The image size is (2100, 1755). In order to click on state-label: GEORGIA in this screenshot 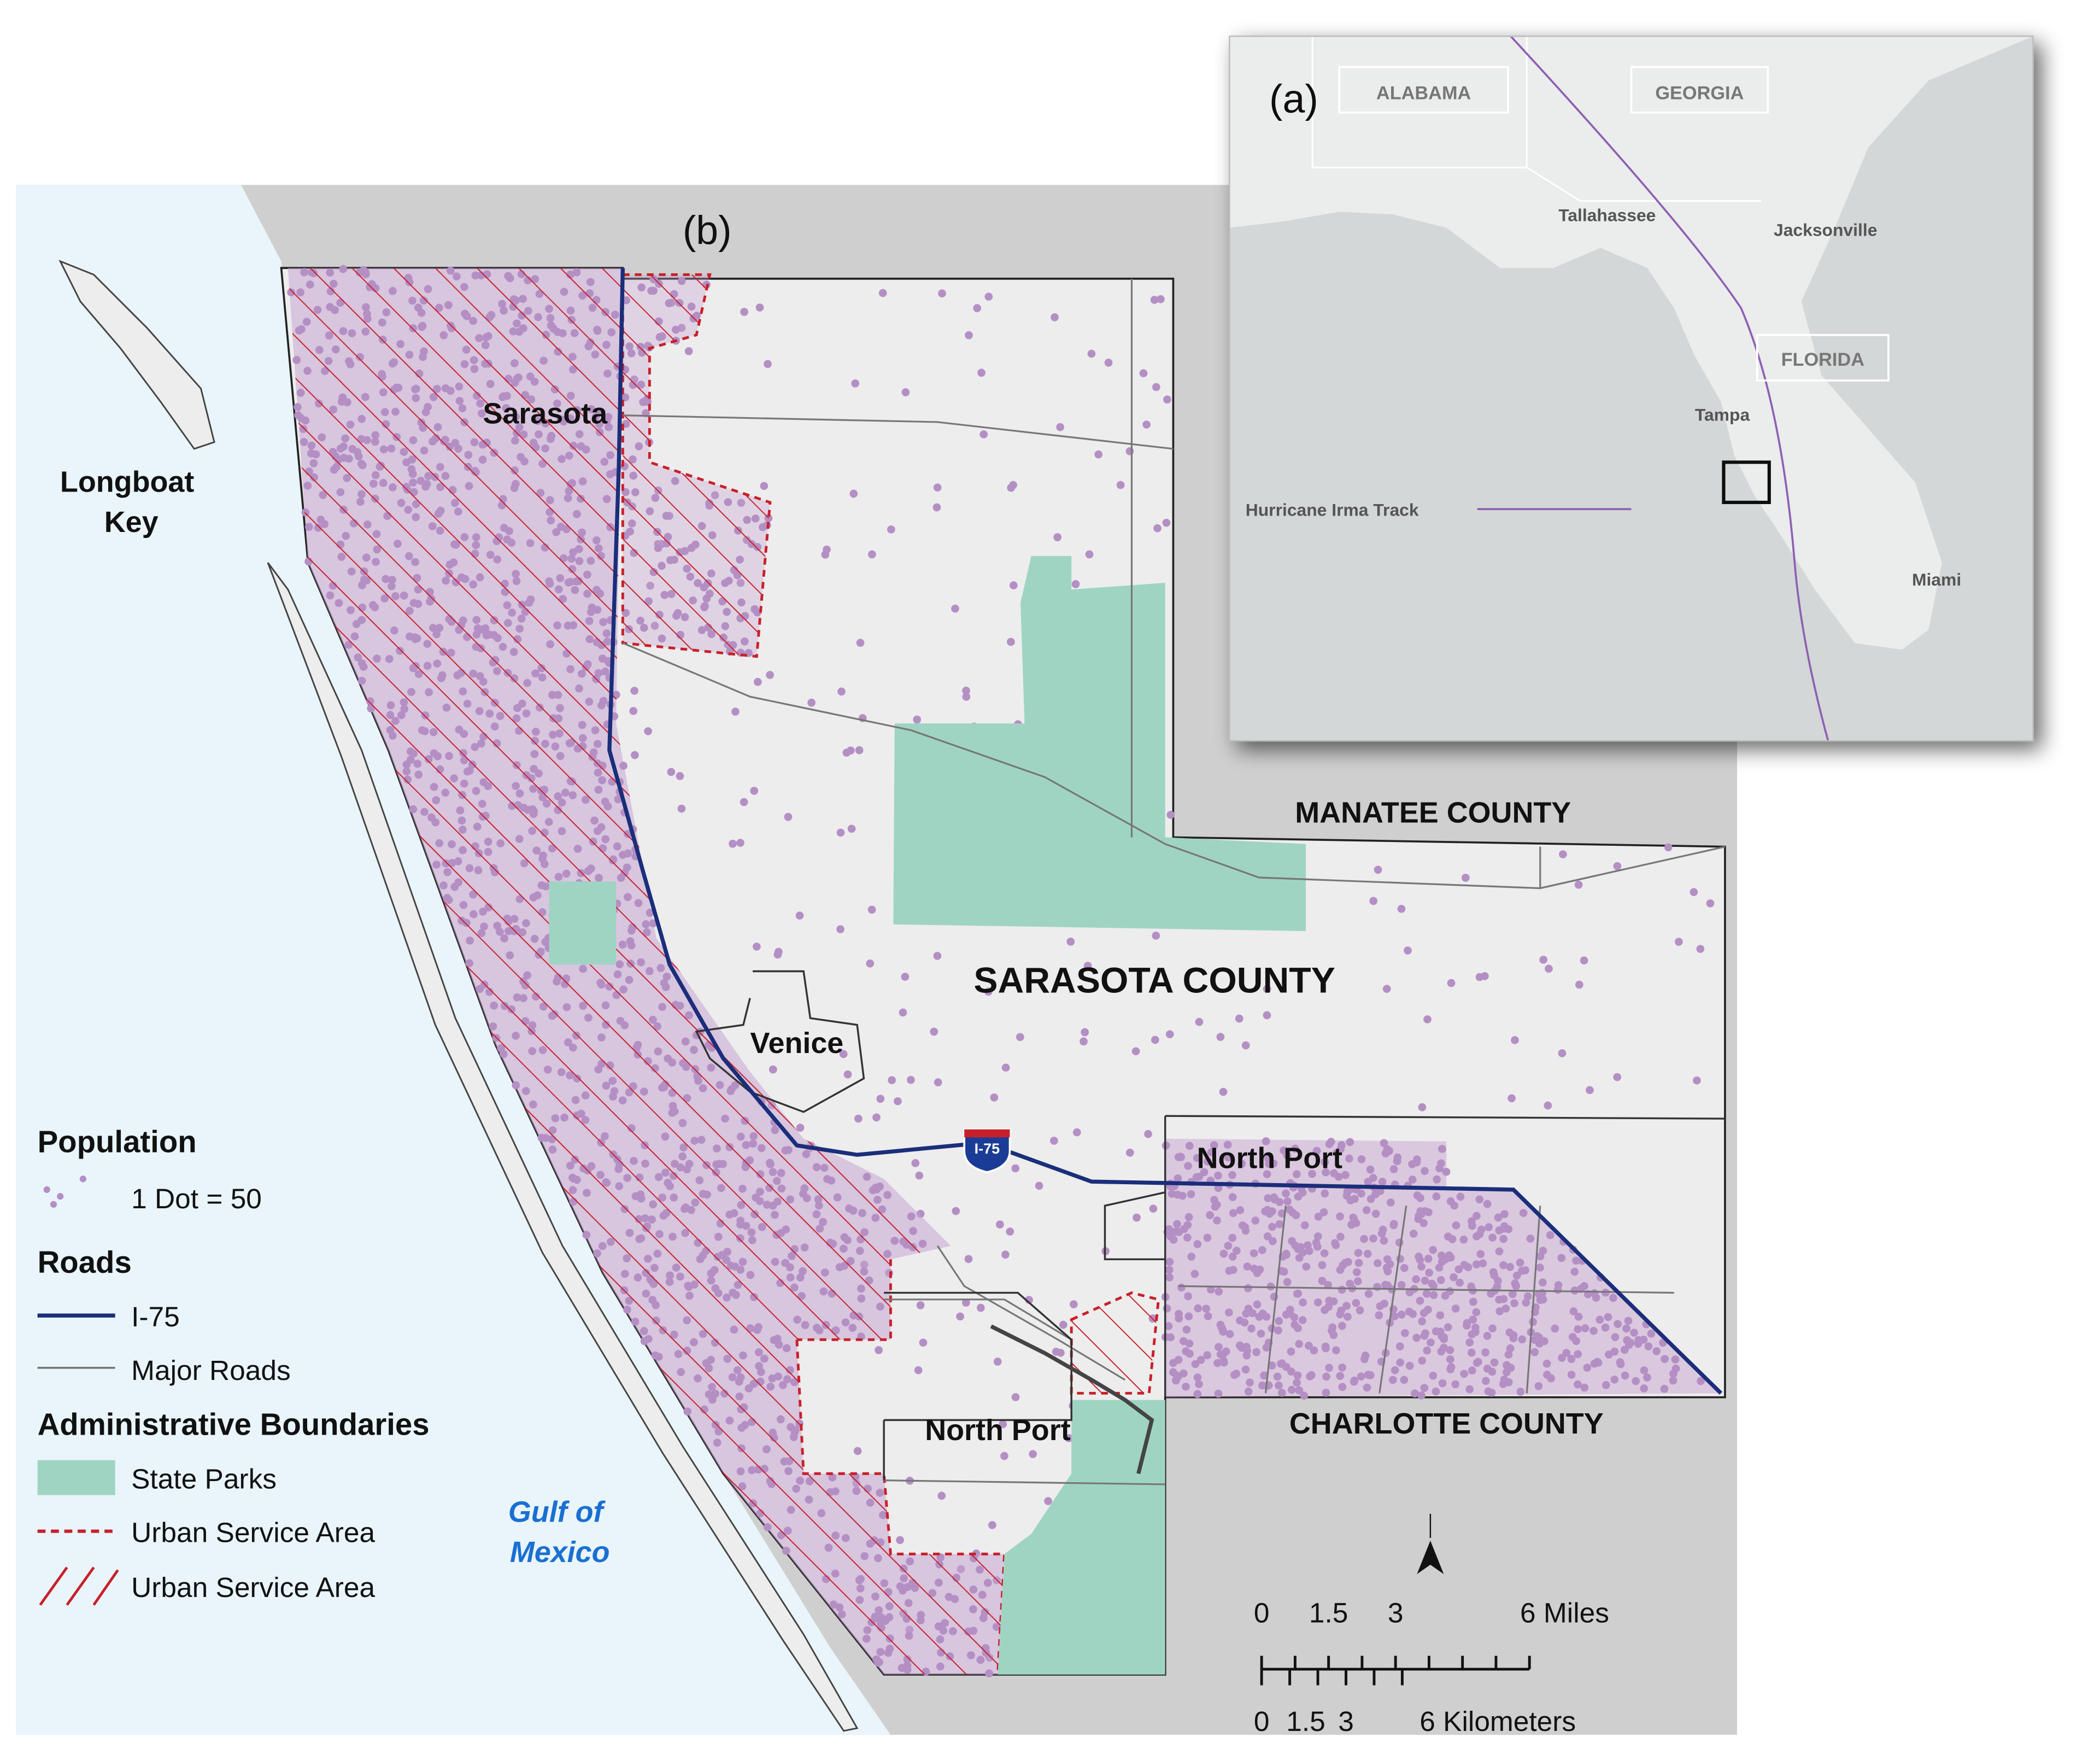, I will do `click(1700, 93)`.